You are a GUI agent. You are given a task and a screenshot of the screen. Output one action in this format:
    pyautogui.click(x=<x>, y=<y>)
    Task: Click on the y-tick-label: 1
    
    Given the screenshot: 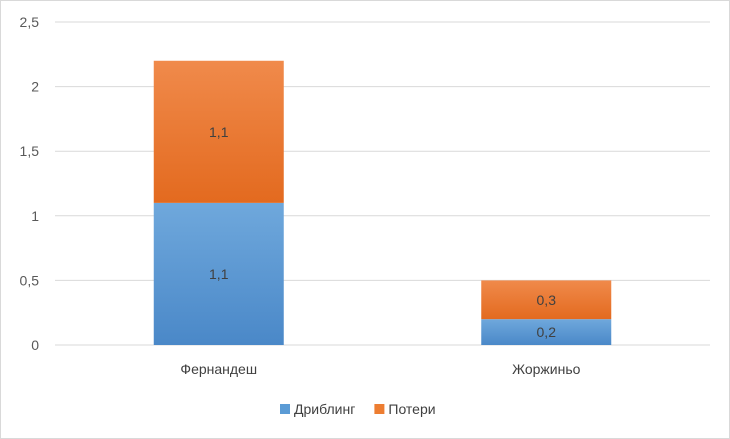 What is the action you would take?
    pyautogui.click(x=35, y=216)
    